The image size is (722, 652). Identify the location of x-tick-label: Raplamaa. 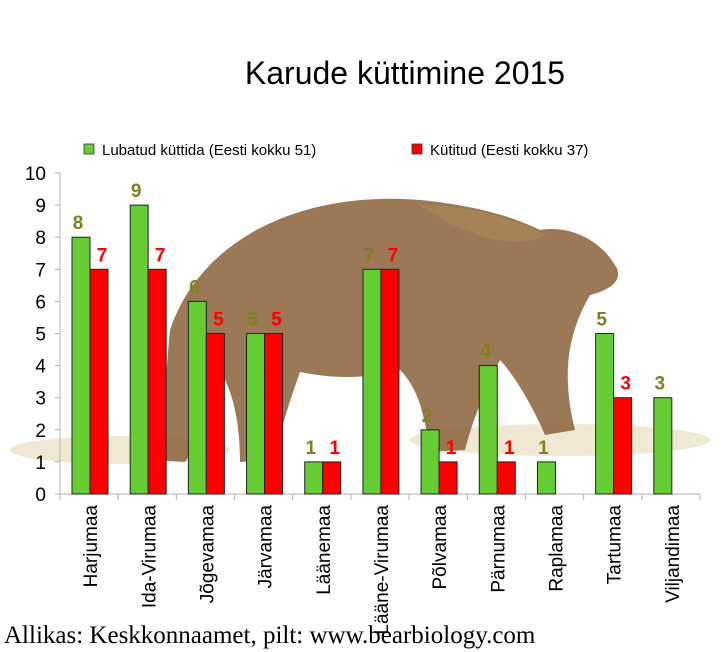
(557, 548).